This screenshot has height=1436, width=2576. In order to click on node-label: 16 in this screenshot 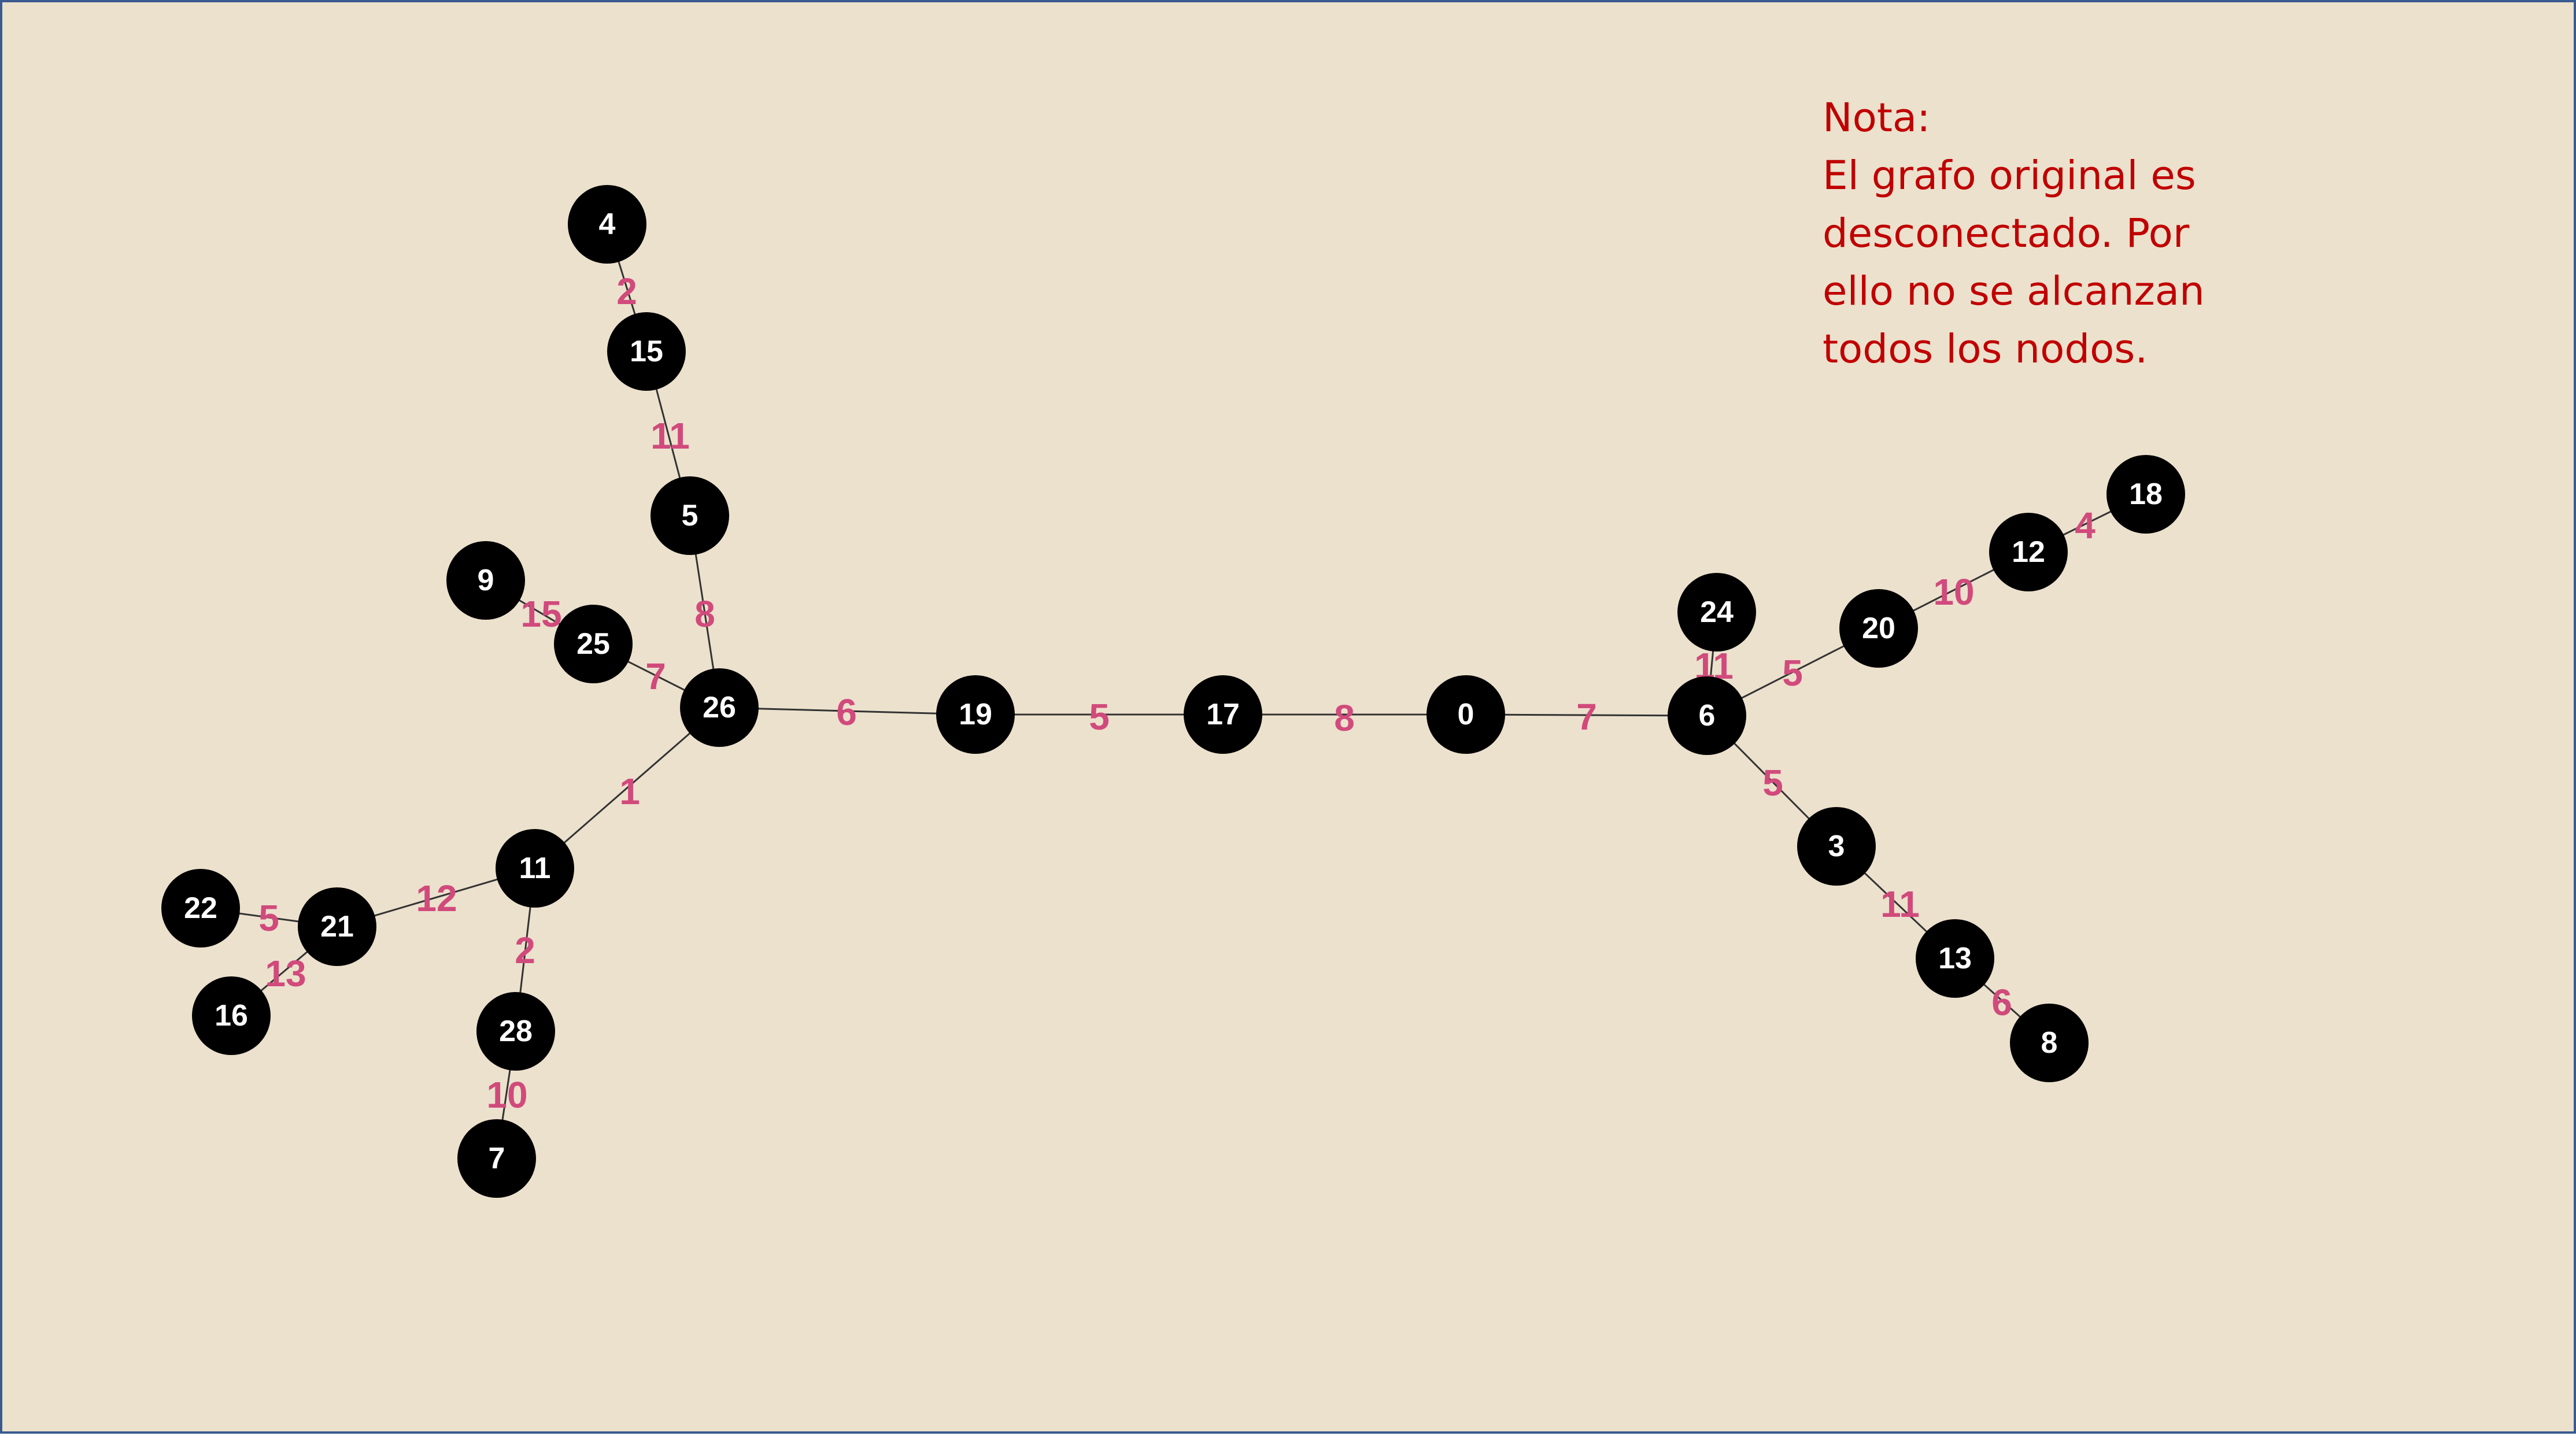, I will do `click(231, 1016)`.